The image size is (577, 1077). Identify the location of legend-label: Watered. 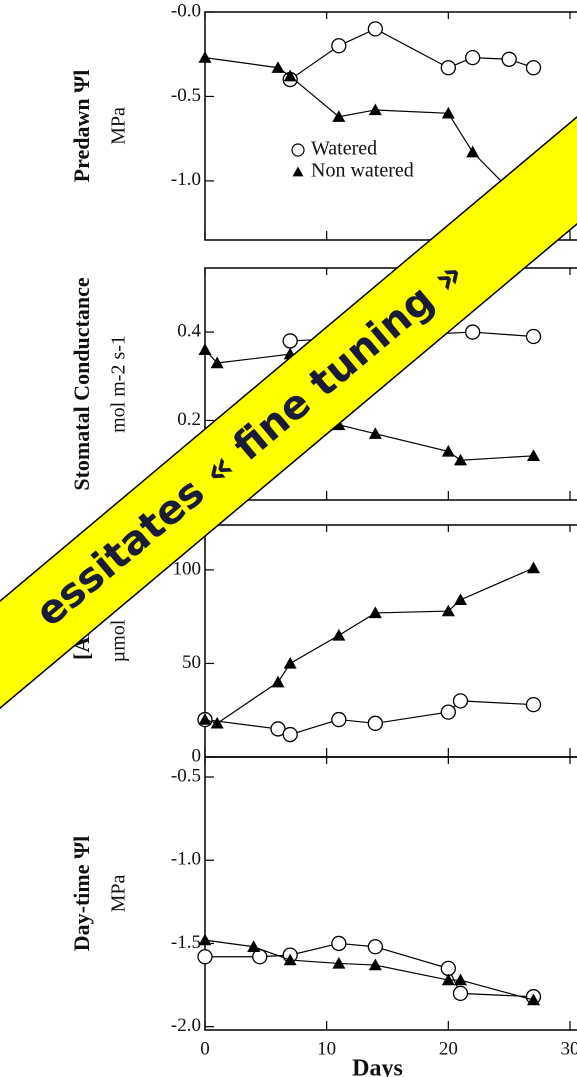
(344, 149).